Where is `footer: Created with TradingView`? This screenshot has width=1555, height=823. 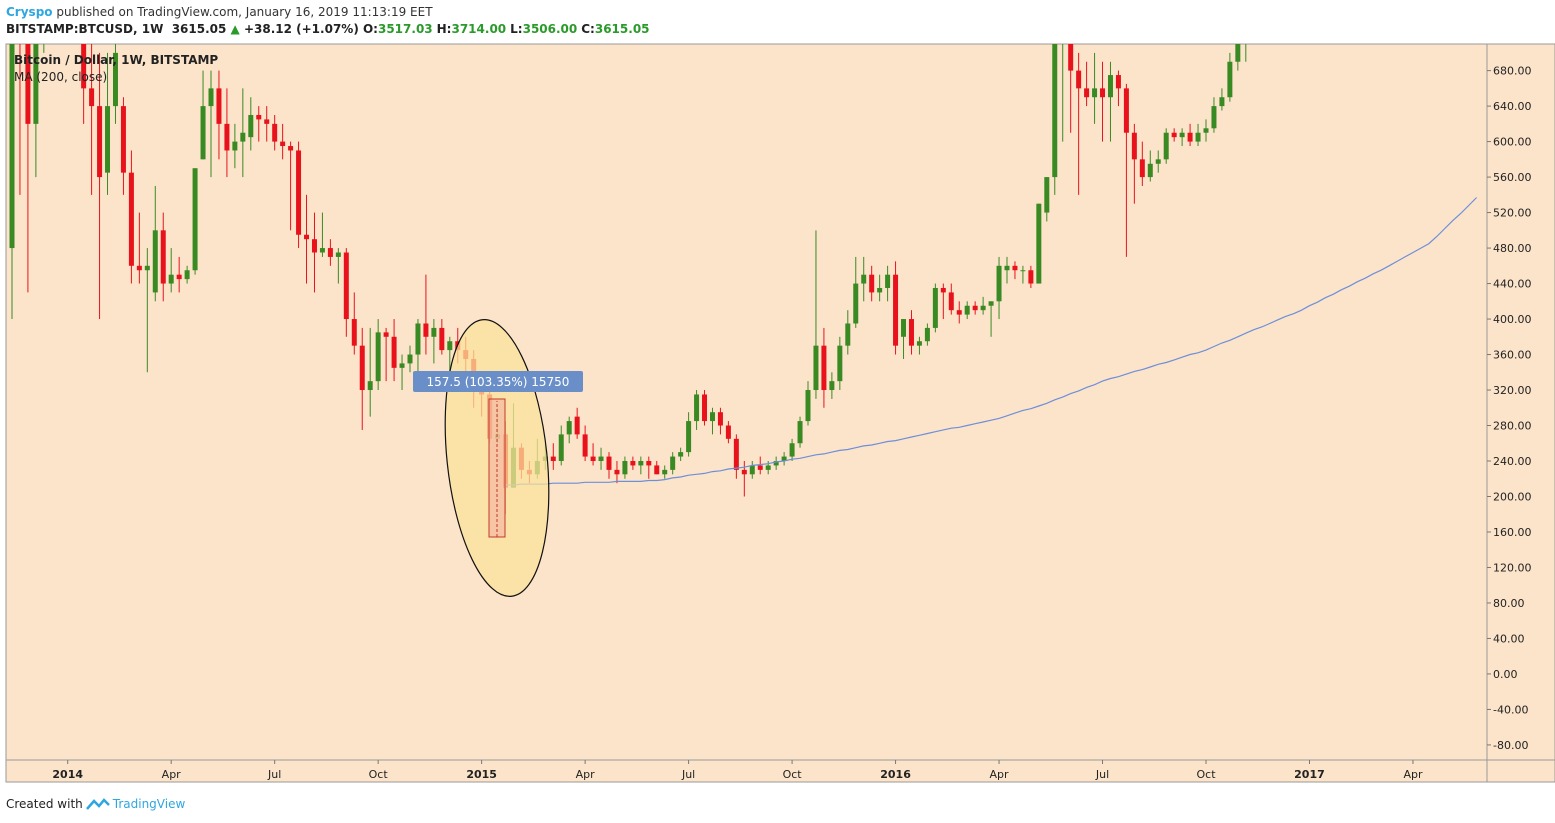 footer: Created with TradingView is located at coordinates (95, 804).